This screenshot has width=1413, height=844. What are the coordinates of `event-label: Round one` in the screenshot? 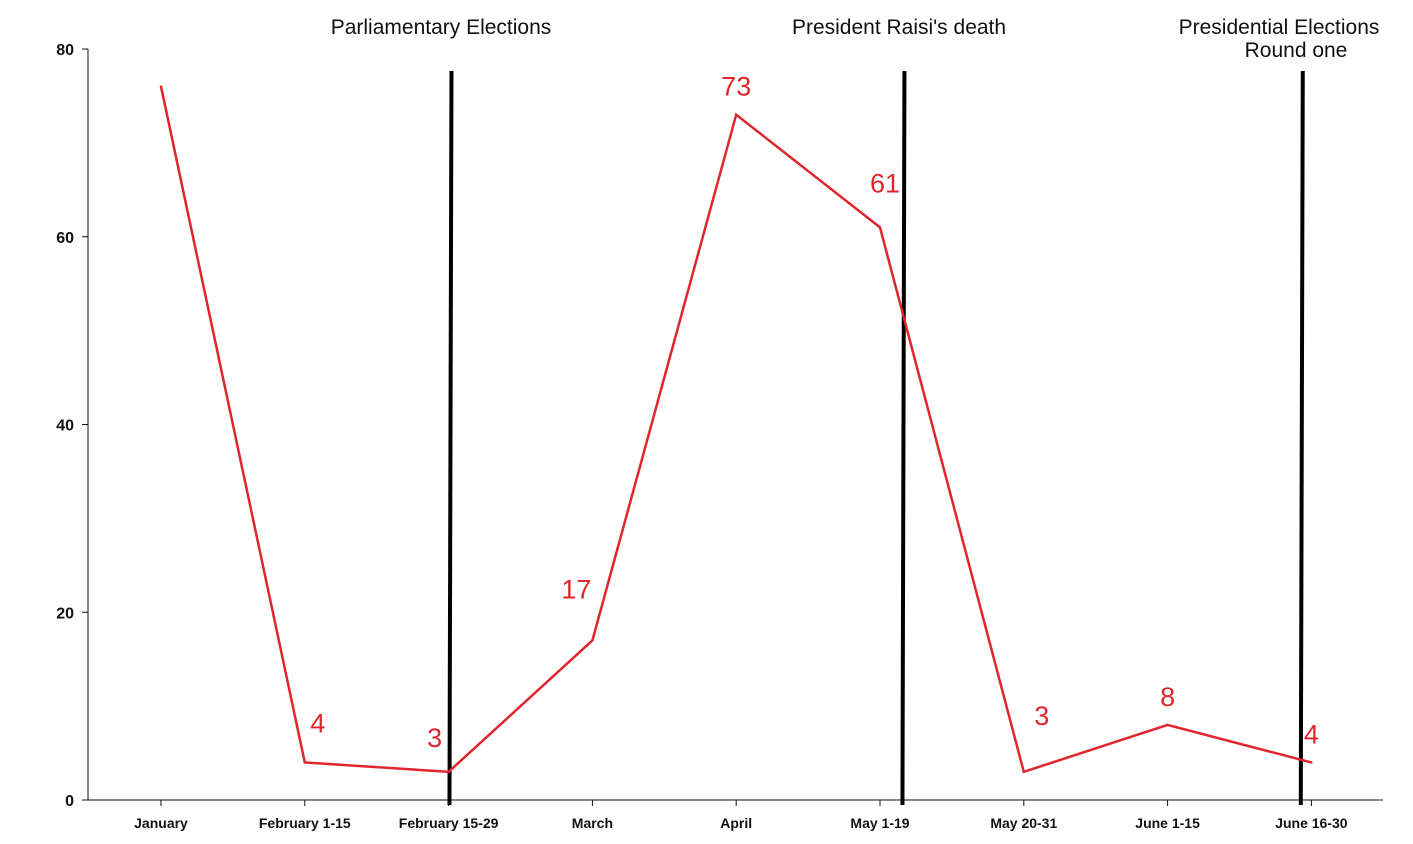 It's located at (1296, 50).